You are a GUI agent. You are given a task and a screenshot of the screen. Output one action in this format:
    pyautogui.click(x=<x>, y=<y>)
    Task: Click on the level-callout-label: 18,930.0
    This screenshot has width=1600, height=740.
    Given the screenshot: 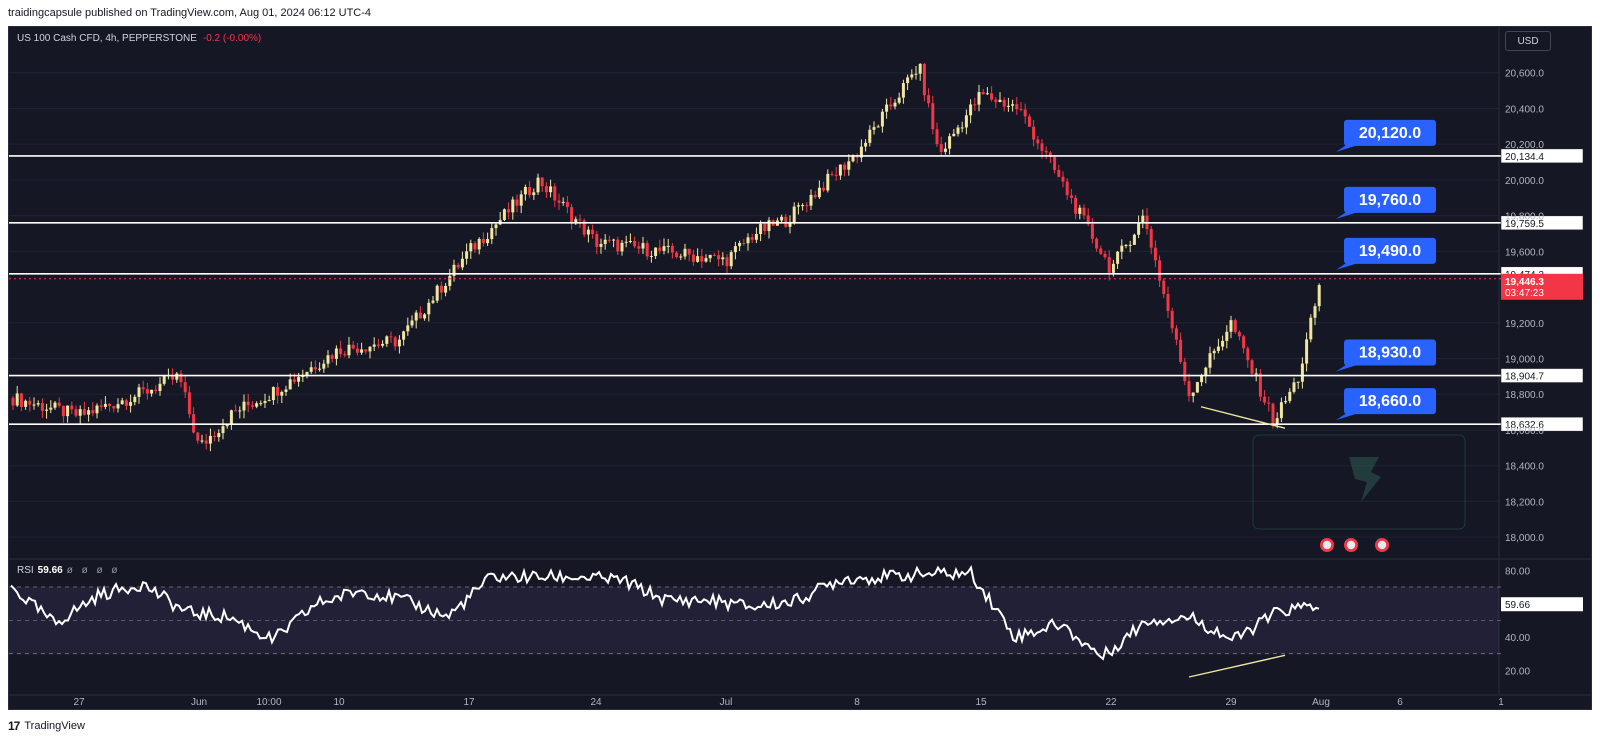 What is the action you would take?
    pyautogui.click(x=1390, y=353)
    